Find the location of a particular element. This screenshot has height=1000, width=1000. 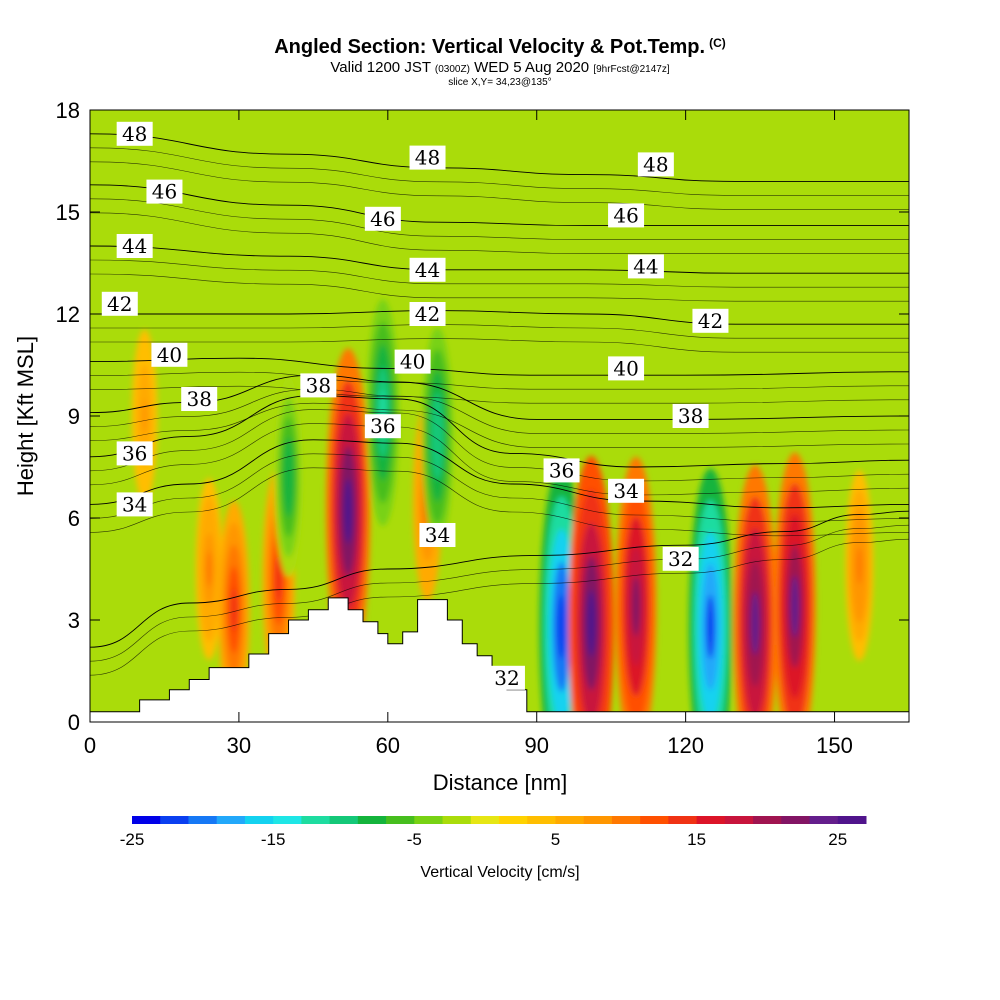

x-tick-label: 120 is located at coordinates (685, 745).